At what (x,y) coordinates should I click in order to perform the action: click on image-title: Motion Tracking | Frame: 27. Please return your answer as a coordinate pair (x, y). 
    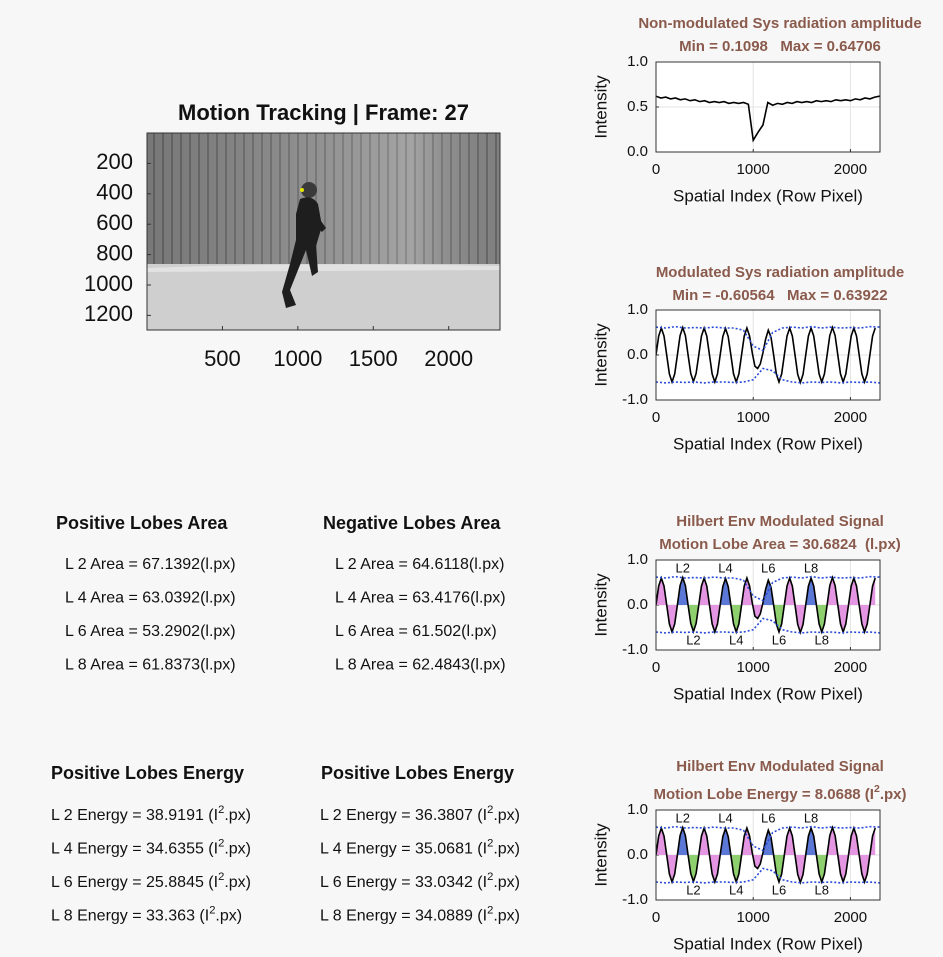
    Looking at the image, I should click on (323, 112).